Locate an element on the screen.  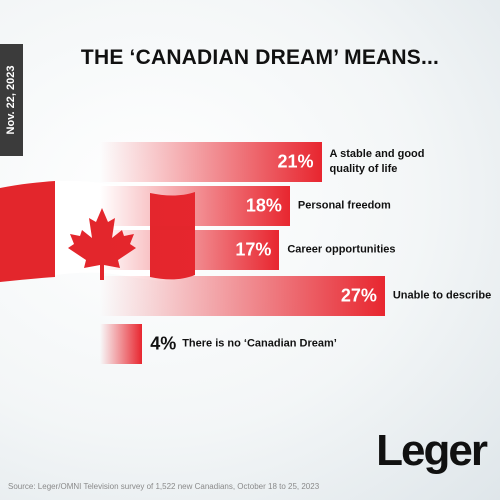
category-label: A stable and good quality of life is located at coordinates (377, 161).